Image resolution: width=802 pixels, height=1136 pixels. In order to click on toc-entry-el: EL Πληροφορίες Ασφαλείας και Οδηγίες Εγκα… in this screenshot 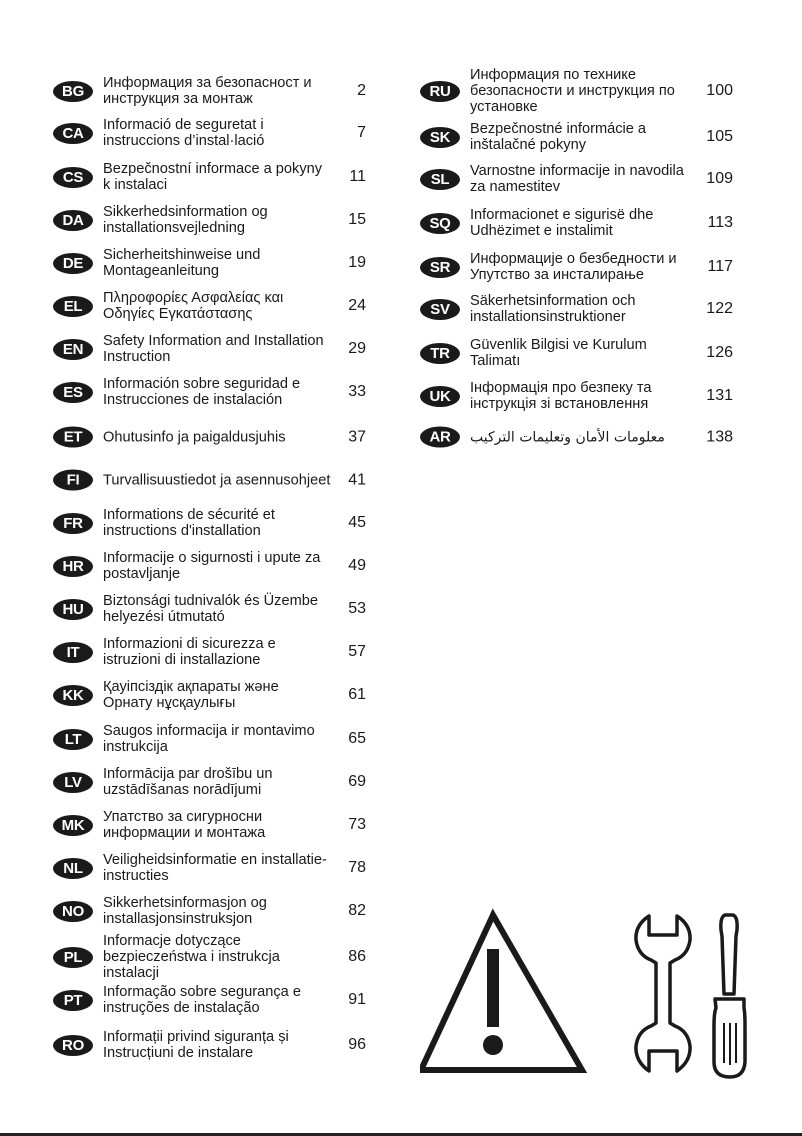, I will do `click(209, 306)`.